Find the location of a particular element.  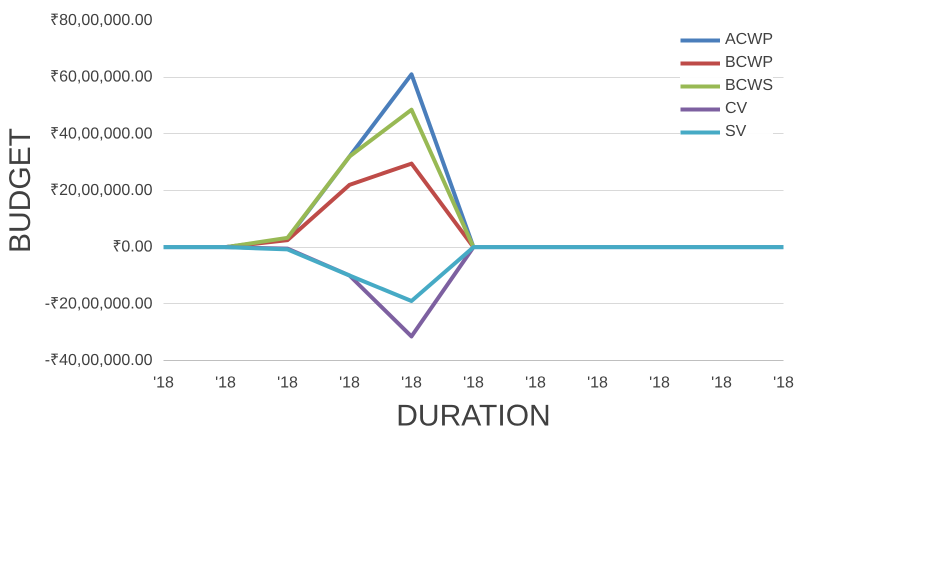

y-tick-label: ₹40,00,000.00 is located at coordinates (101, 133).